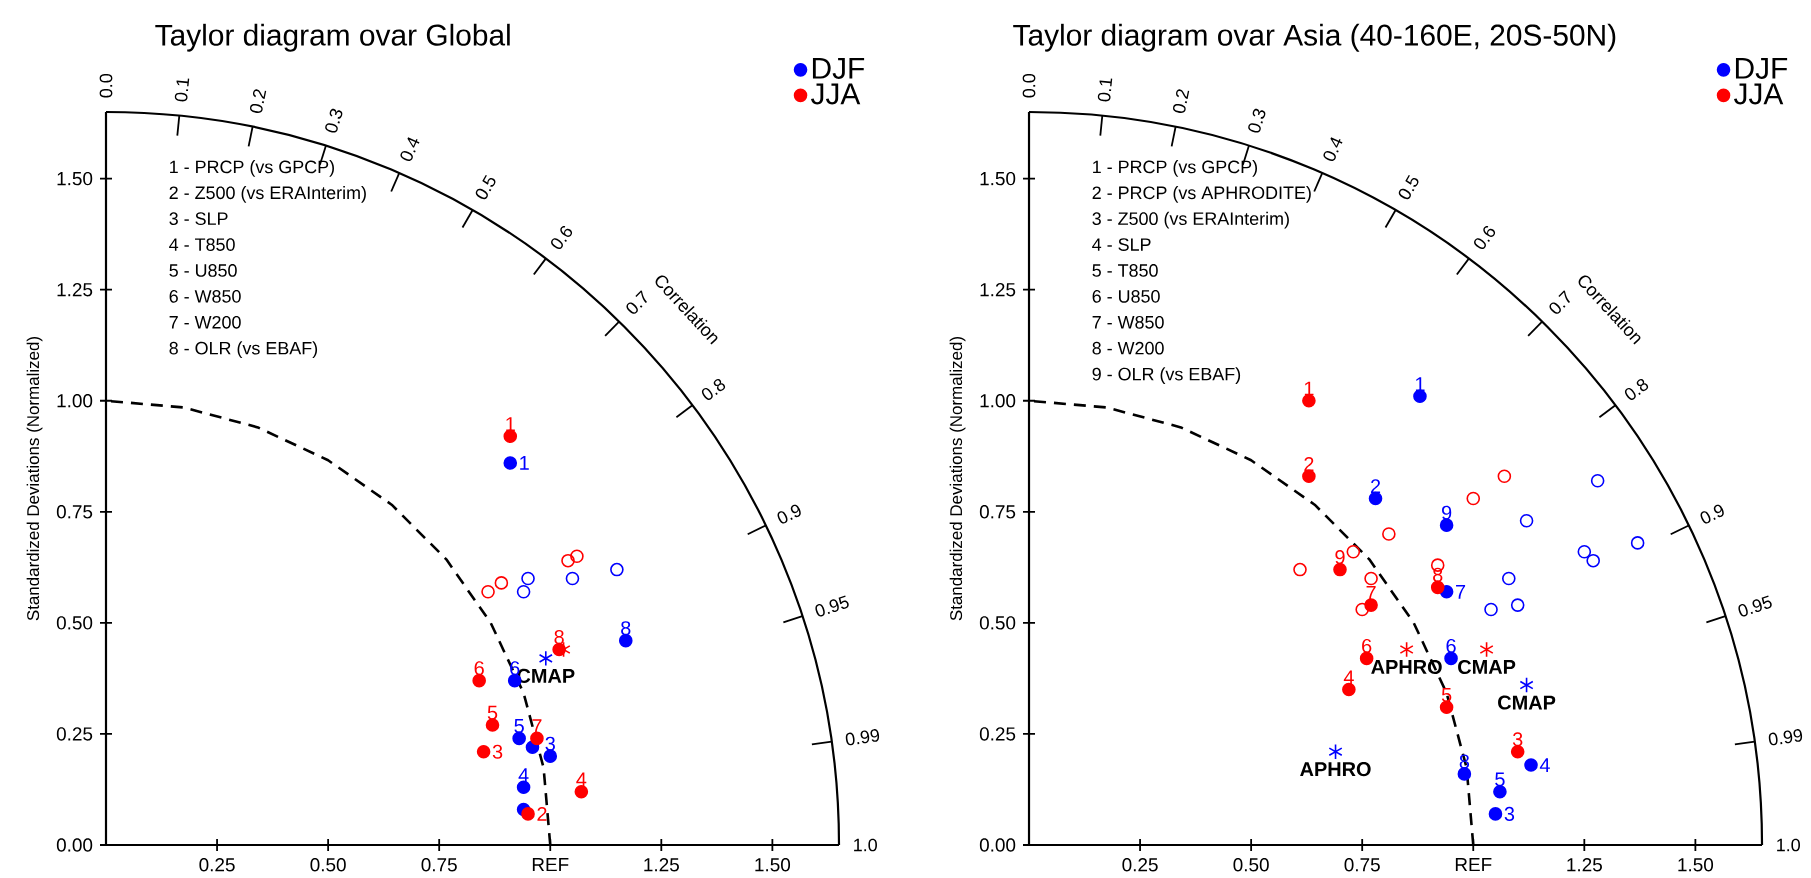  Describe the element at coordinates (1126, 296) in the screenshot. I see `annotation: 6 - U850` at that location.